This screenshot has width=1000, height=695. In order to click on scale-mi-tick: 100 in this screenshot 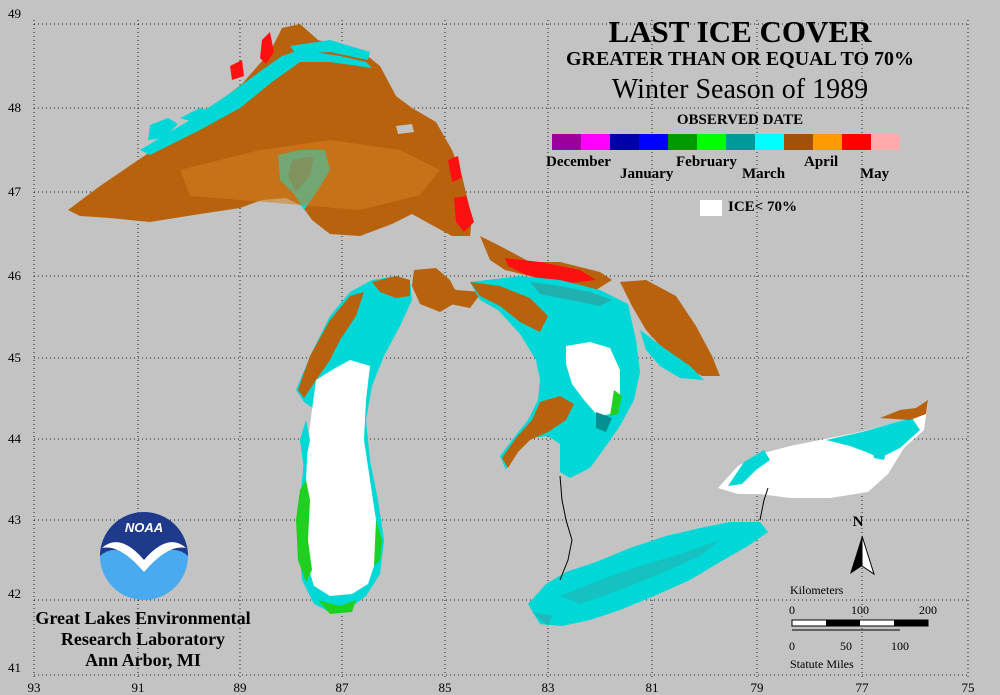, I will do `click(900, 646)`.